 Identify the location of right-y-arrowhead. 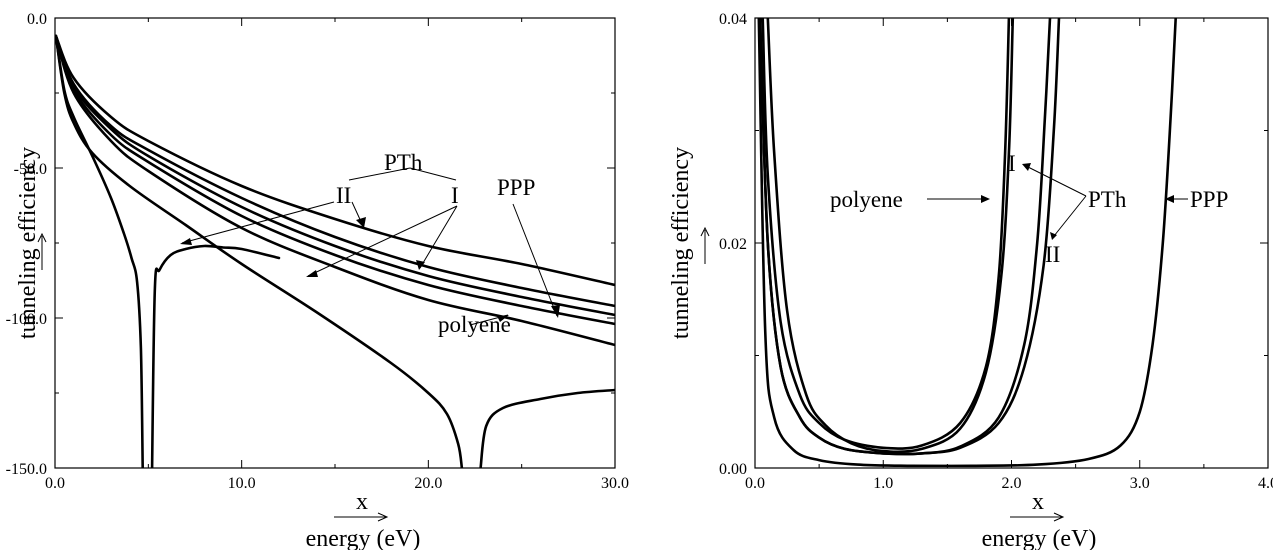
(705, 231).